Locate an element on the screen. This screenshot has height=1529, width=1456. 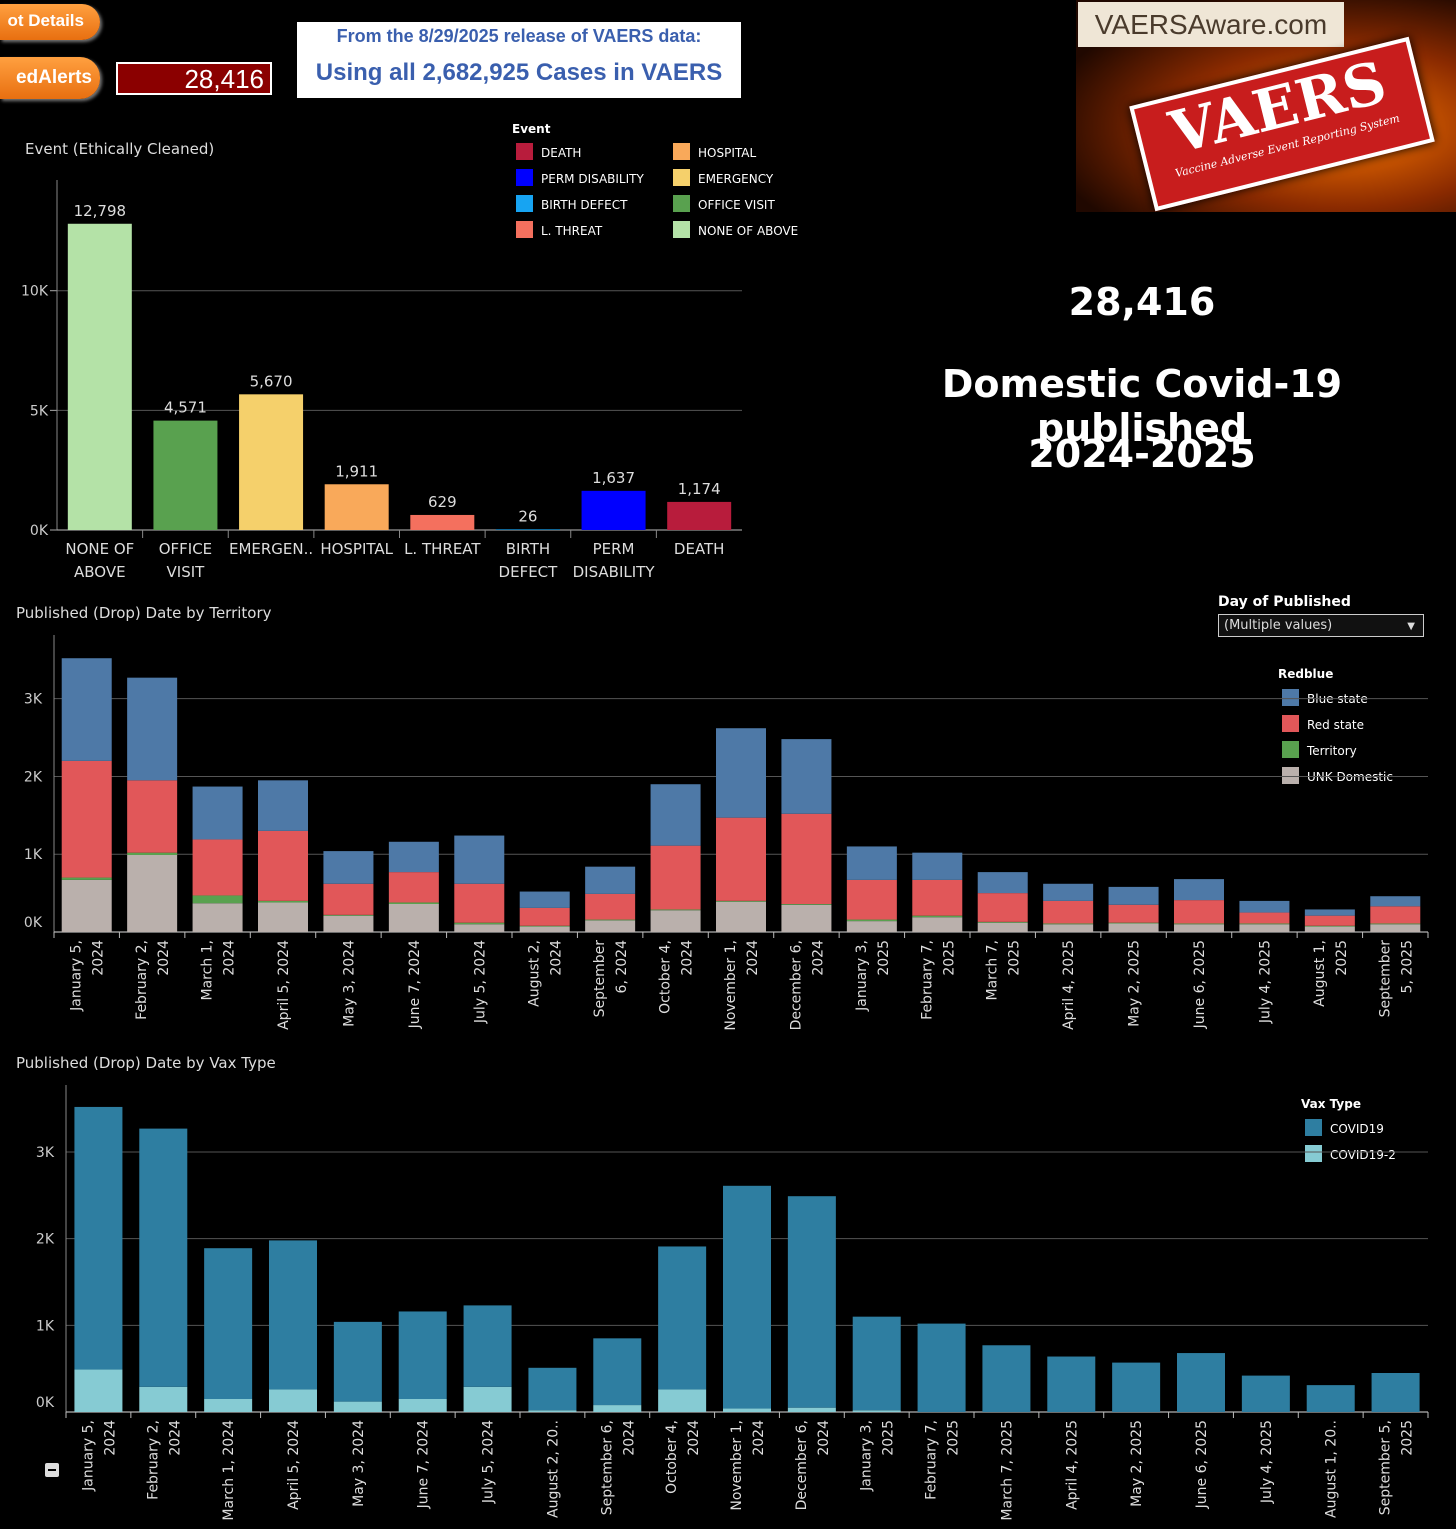
collapse-icon is located at coordinates (52, 1470).